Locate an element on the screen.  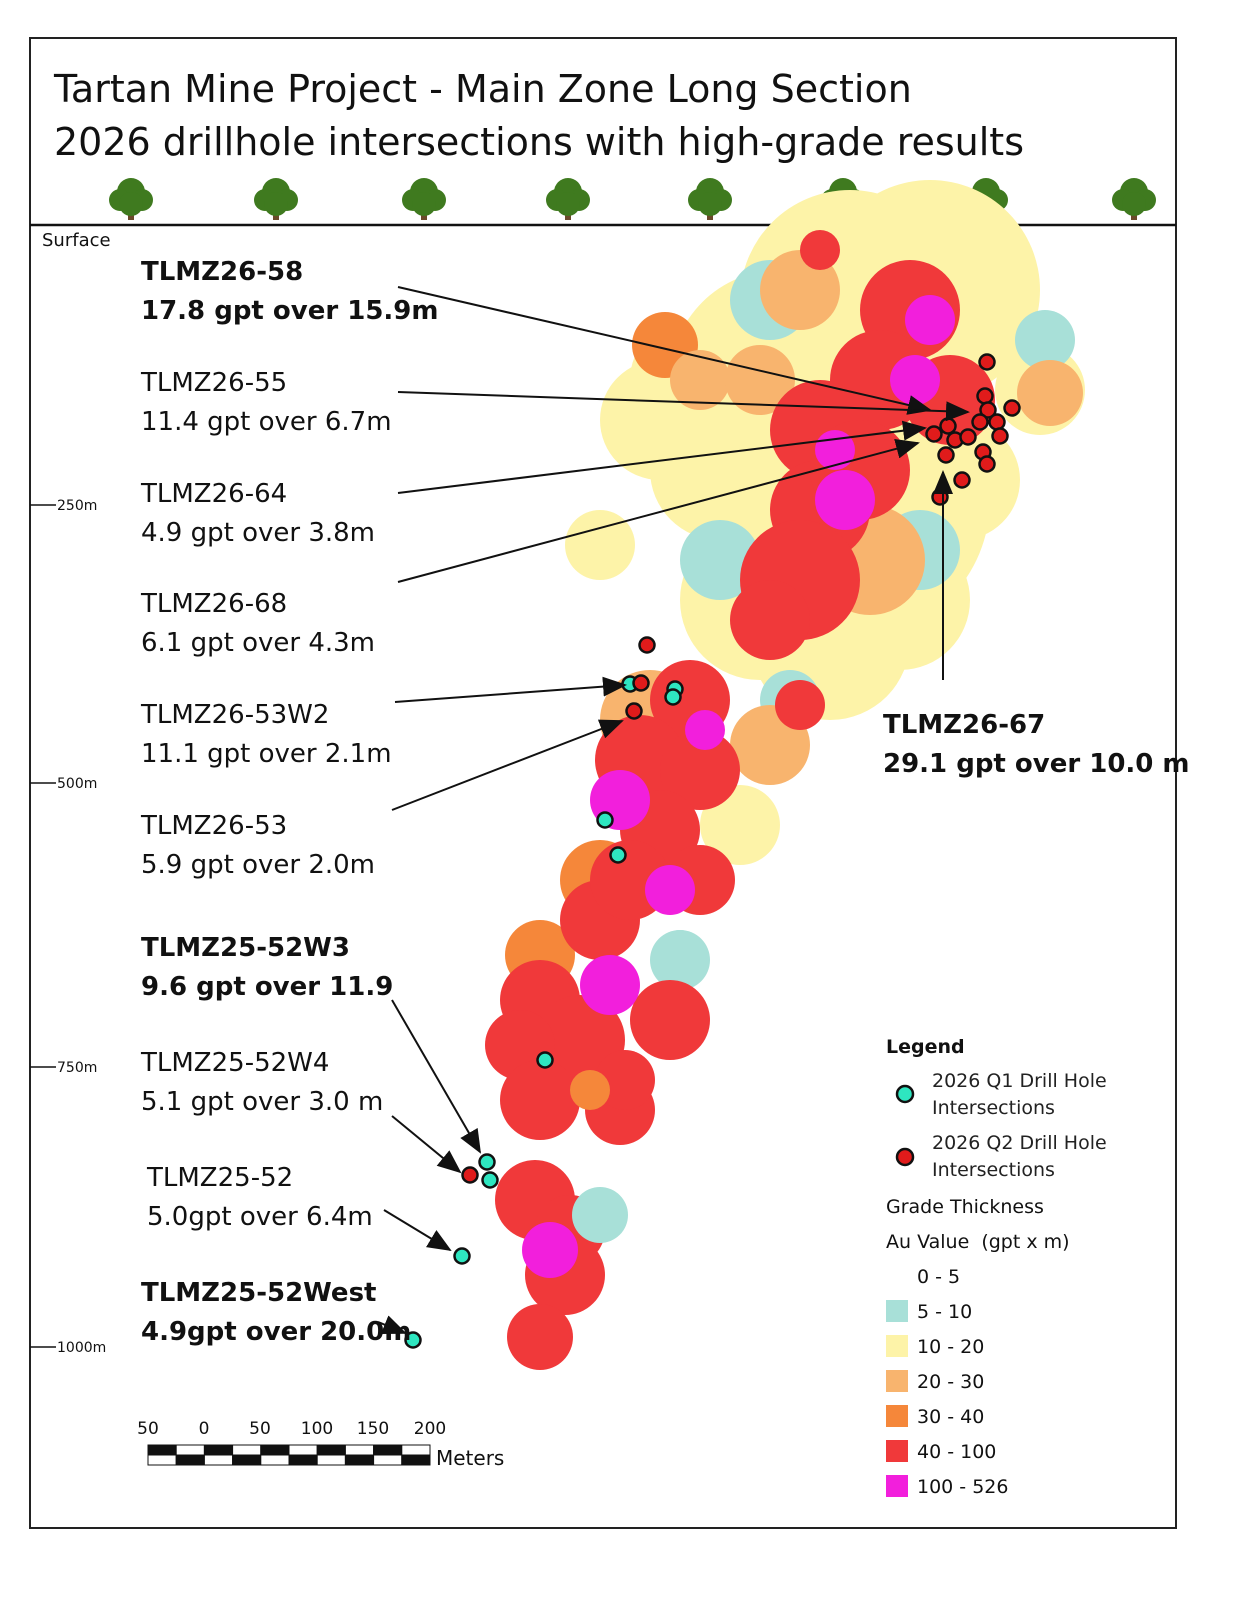
hole-result: 5.9 gpt over 2.0m is located at coordinates (258, 865).